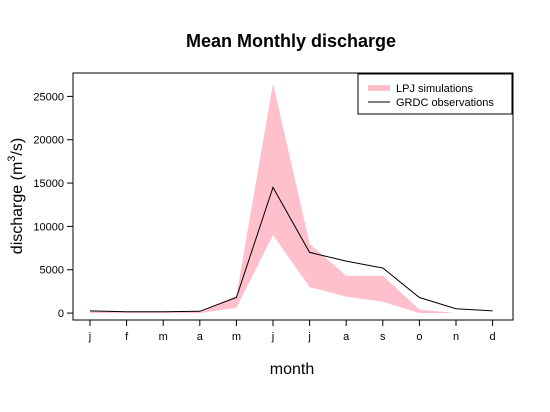 The width and height of the screenshot is (550, 412). What do you see at coordinates (435, 89) in the screenshot?
I see `legend-label-band: LPJ simulations` at bounding box center [435, 89].